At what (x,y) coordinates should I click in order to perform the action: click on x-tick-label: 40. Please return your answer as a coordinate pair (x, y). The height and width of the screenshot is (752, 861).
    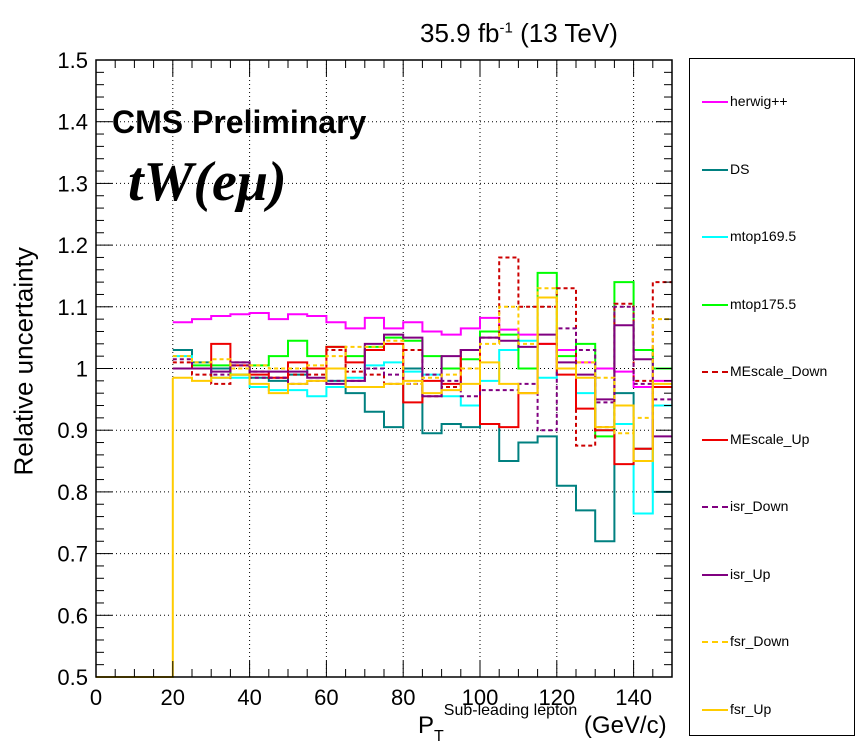
    Looking at the image, I should click on (249, 697).